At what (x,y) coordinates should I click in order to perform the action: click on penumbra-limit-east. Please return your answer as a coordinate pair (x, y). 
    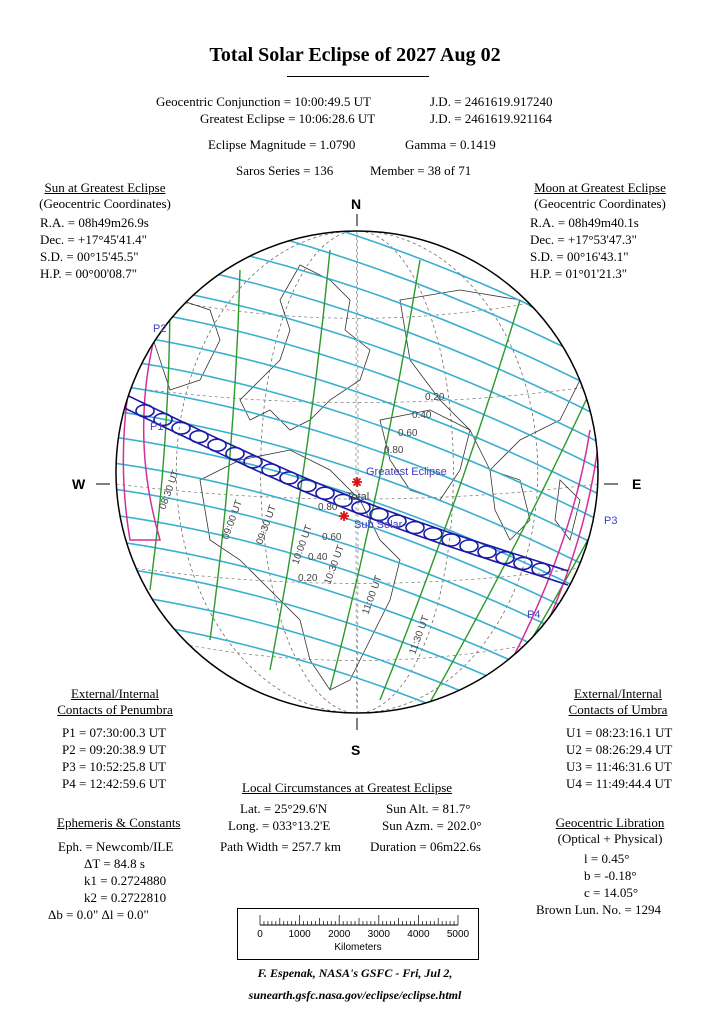
    Looking at the image, I should click on (543, 567).